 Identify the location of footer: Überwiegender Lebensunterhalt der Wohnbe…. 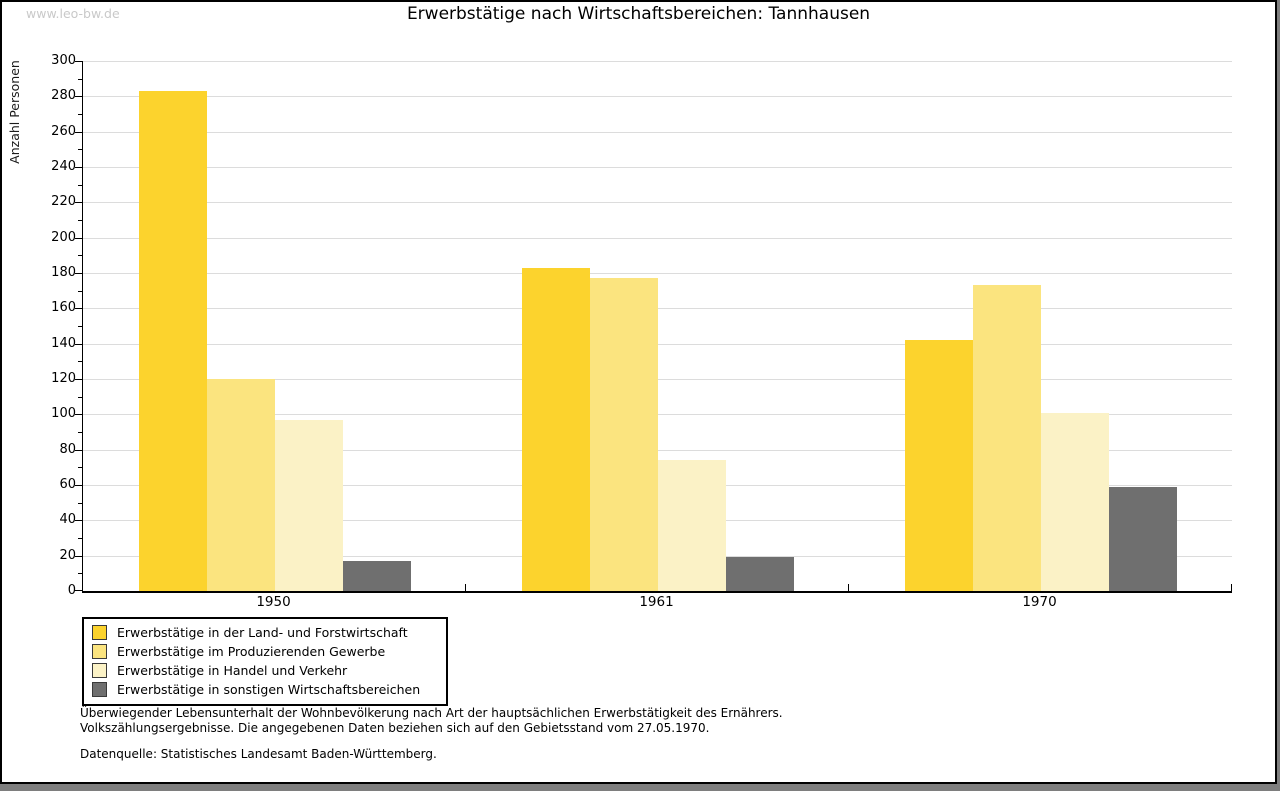
(431, 734).